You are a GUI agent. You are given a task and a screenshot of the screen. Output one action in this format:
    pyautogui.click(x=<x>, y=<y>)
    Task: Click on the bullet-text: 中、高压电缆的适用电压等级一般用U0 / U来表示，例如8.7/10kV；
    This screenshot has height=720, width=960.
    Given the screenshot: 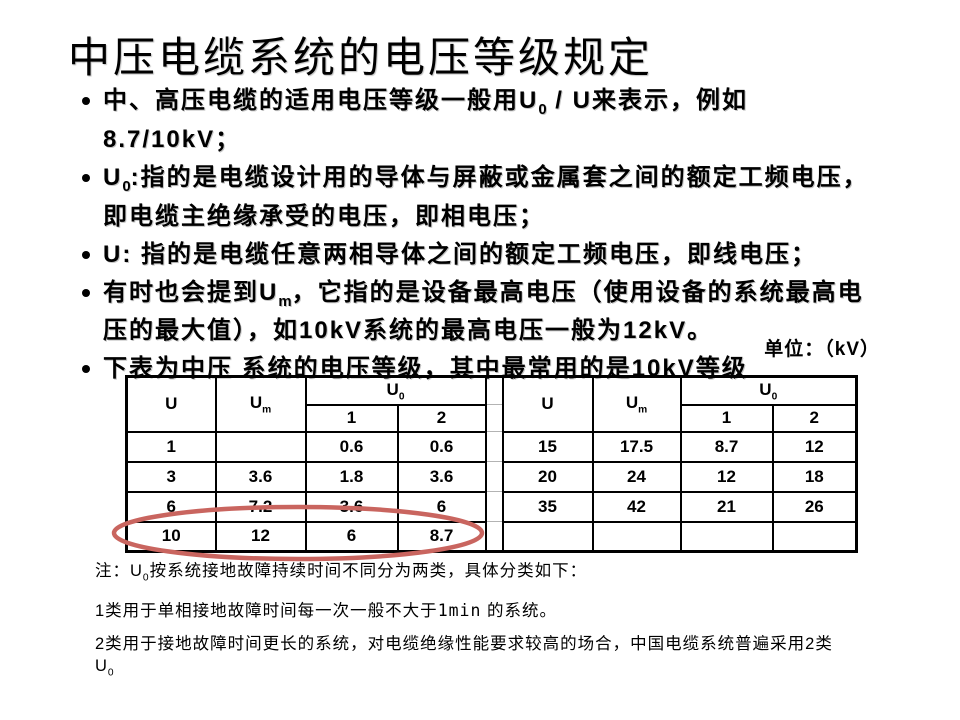 What is the action you would take?
    pyautogui.click(x=425, y=120)
    